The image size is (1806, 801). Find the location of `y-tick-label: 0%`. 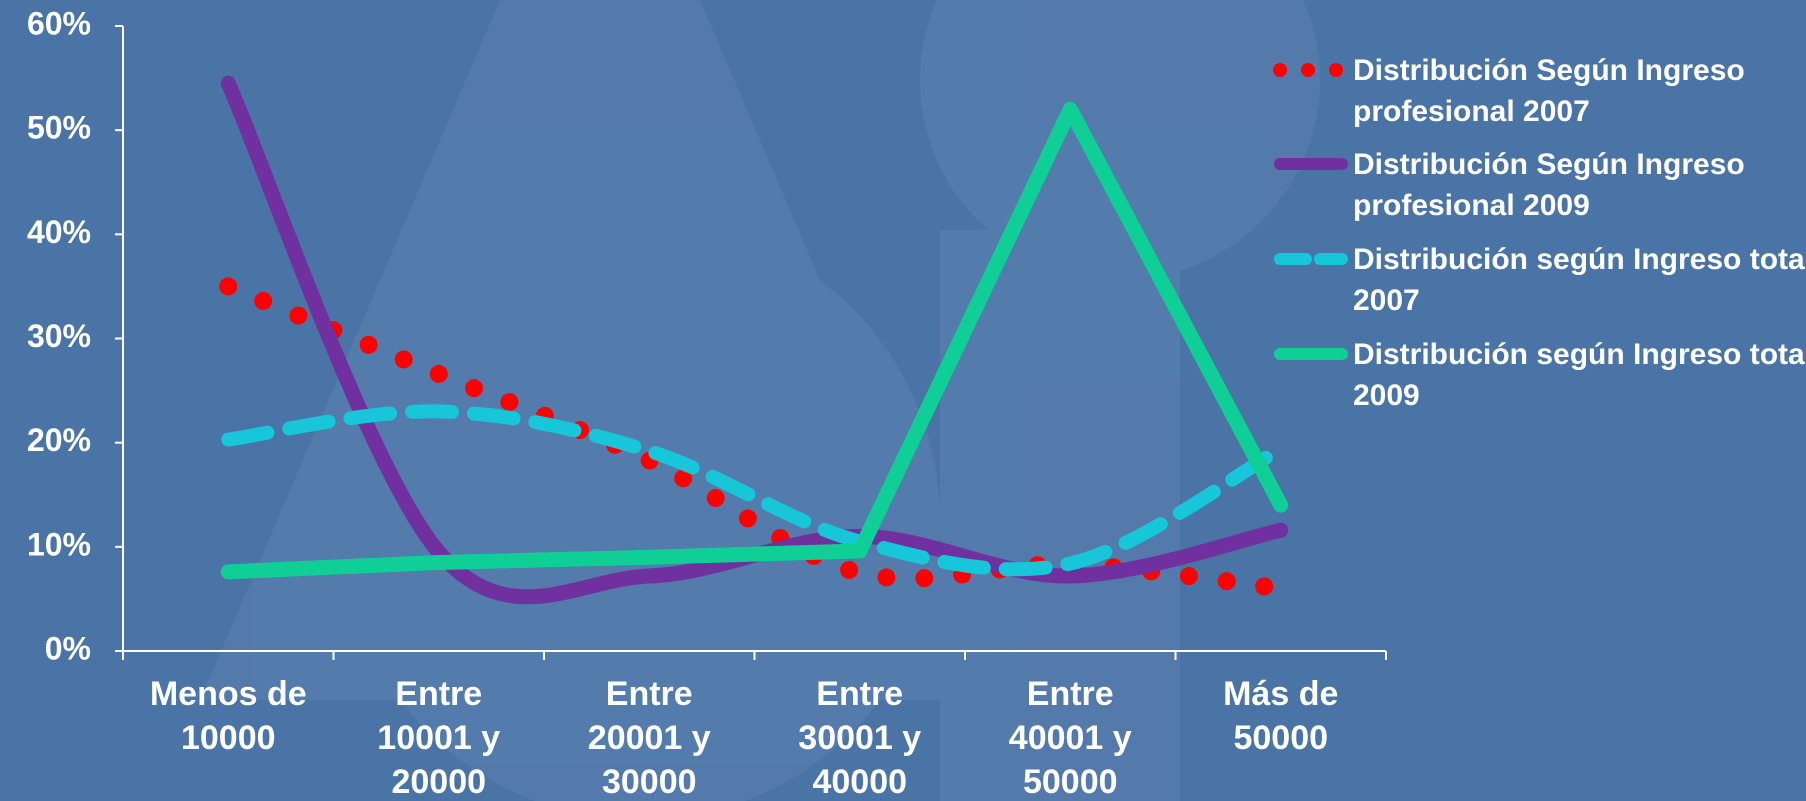

y-tick-label: 0% is located at coordinates (68, 648).